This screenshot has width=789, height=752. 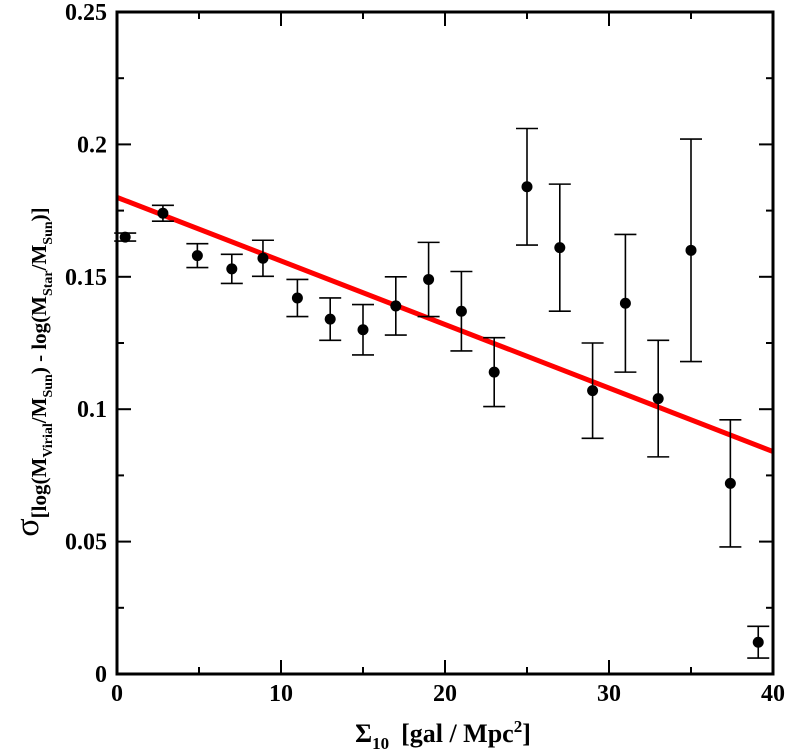 I want to click on y-axis-sub2: Sun, so click(x=48, y=386).